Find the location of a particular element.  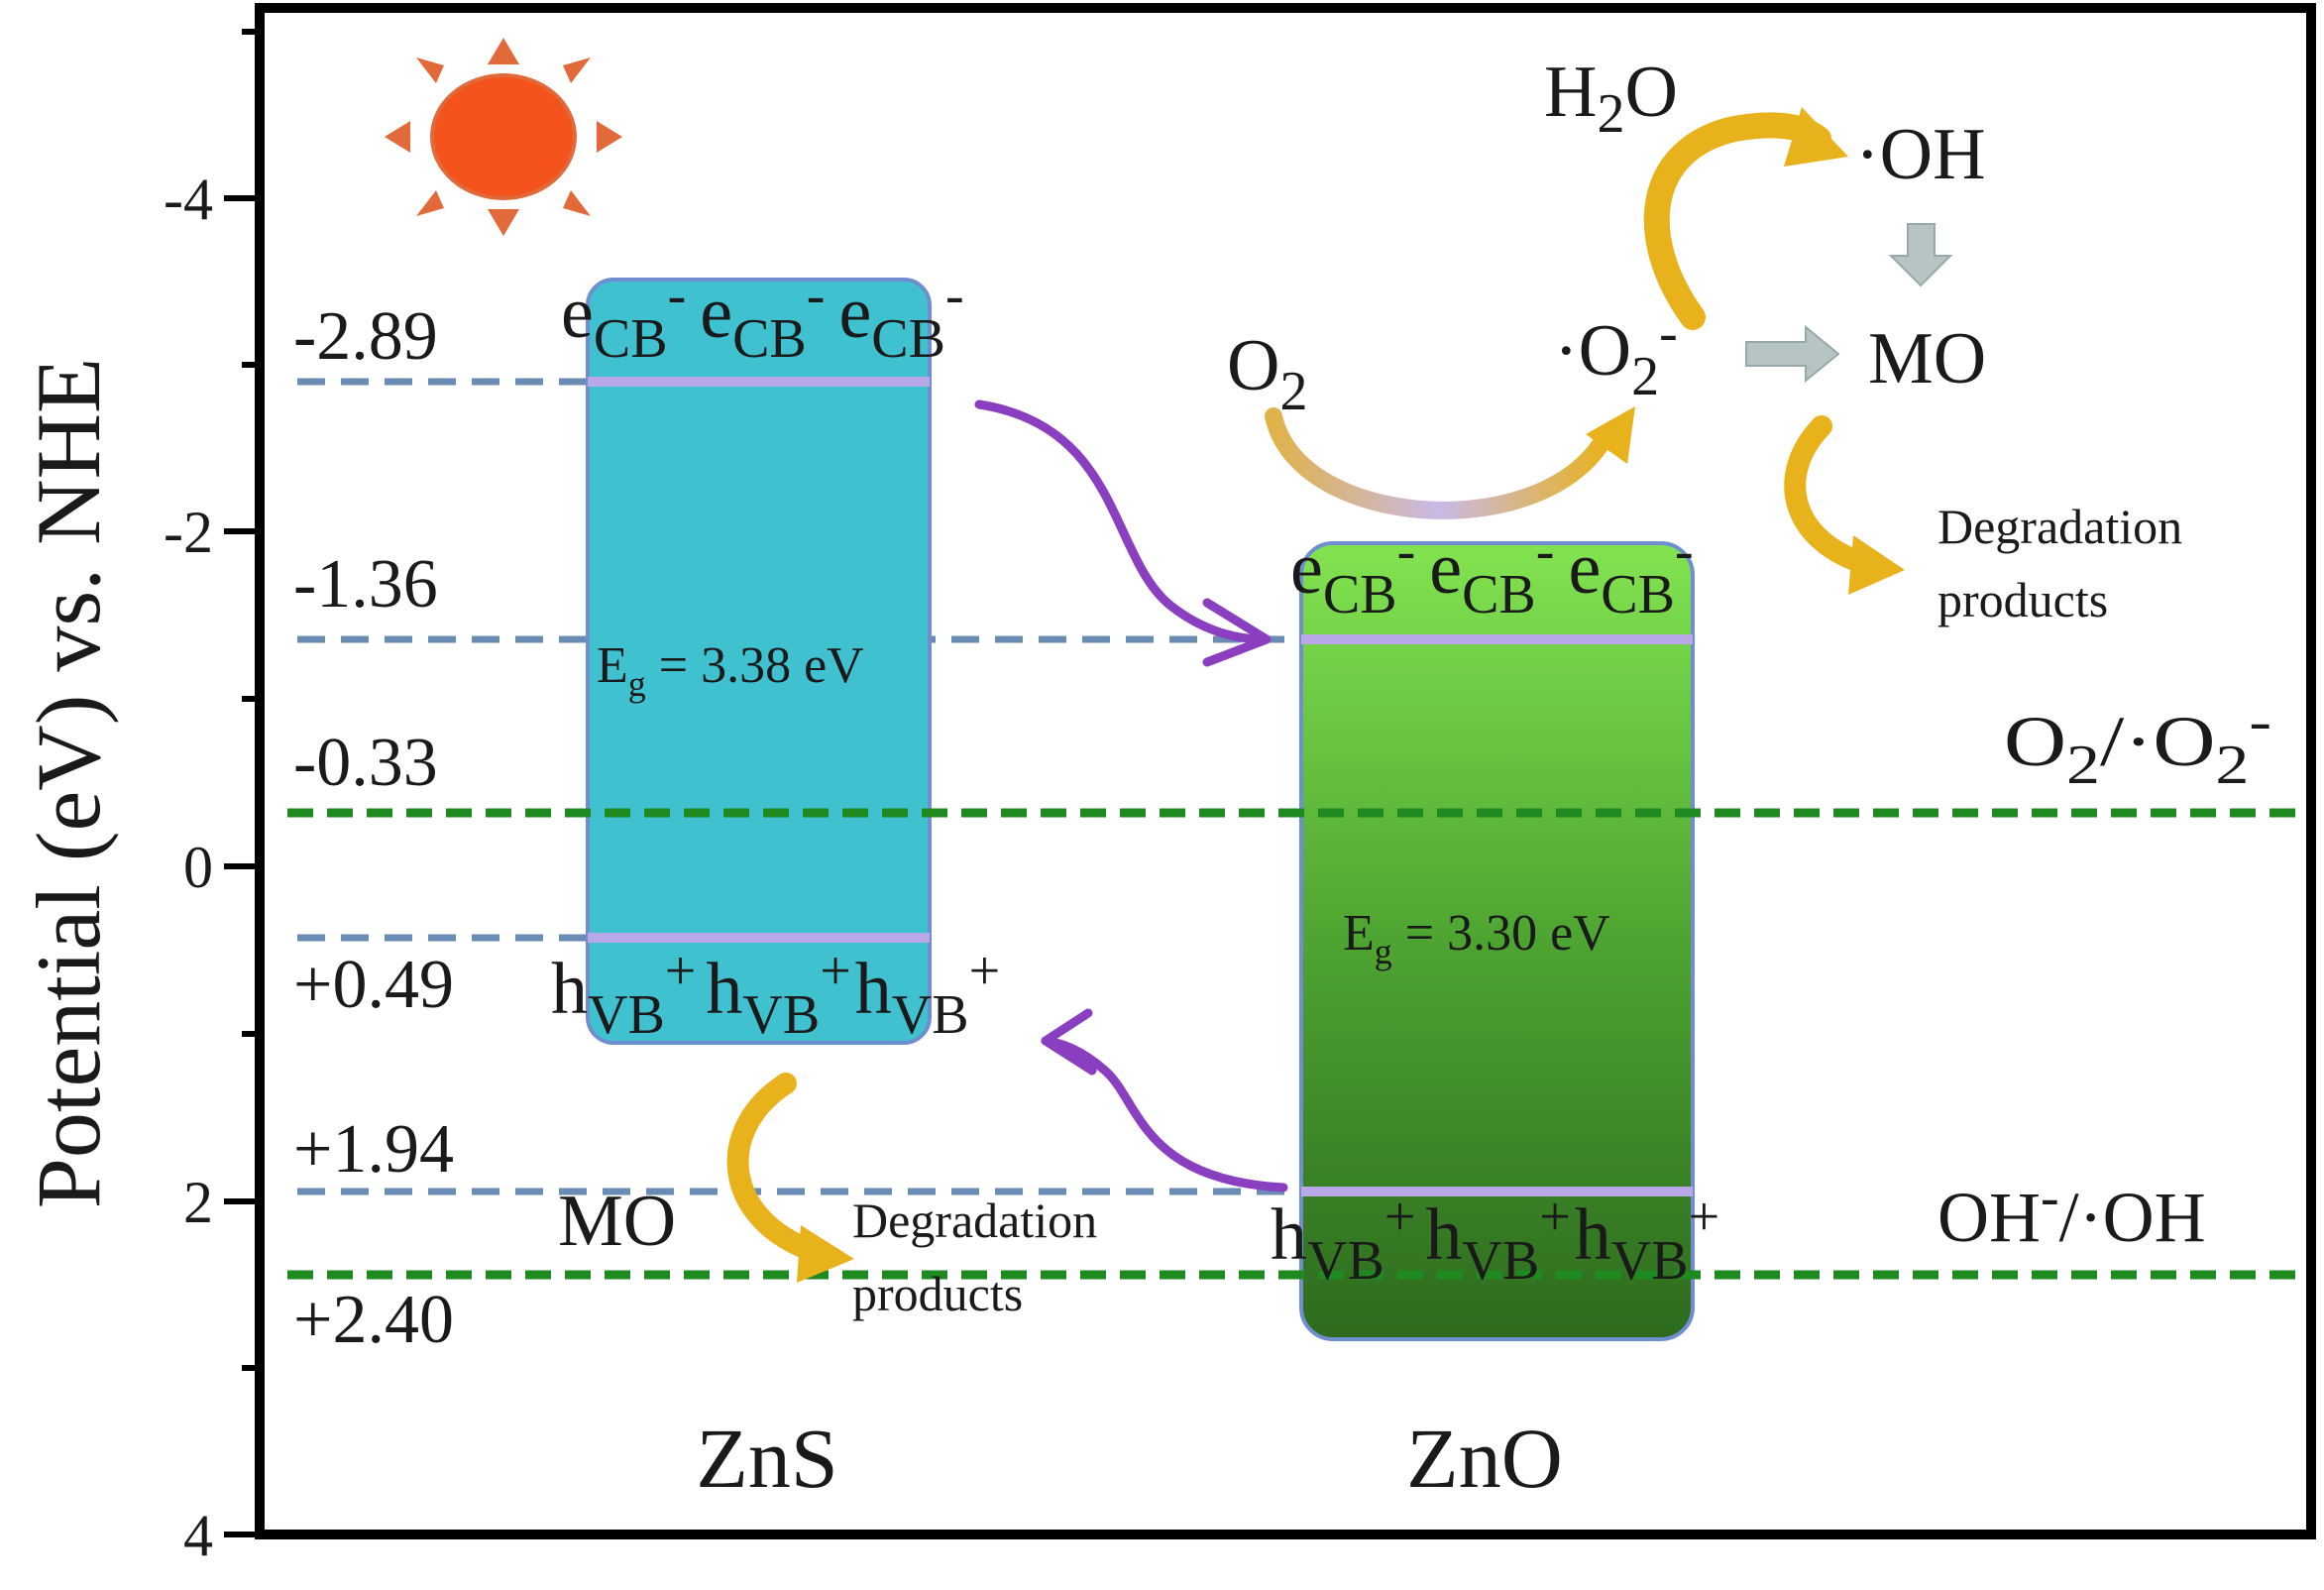

level-value: +0.49 is located at coordinates (373, 985).